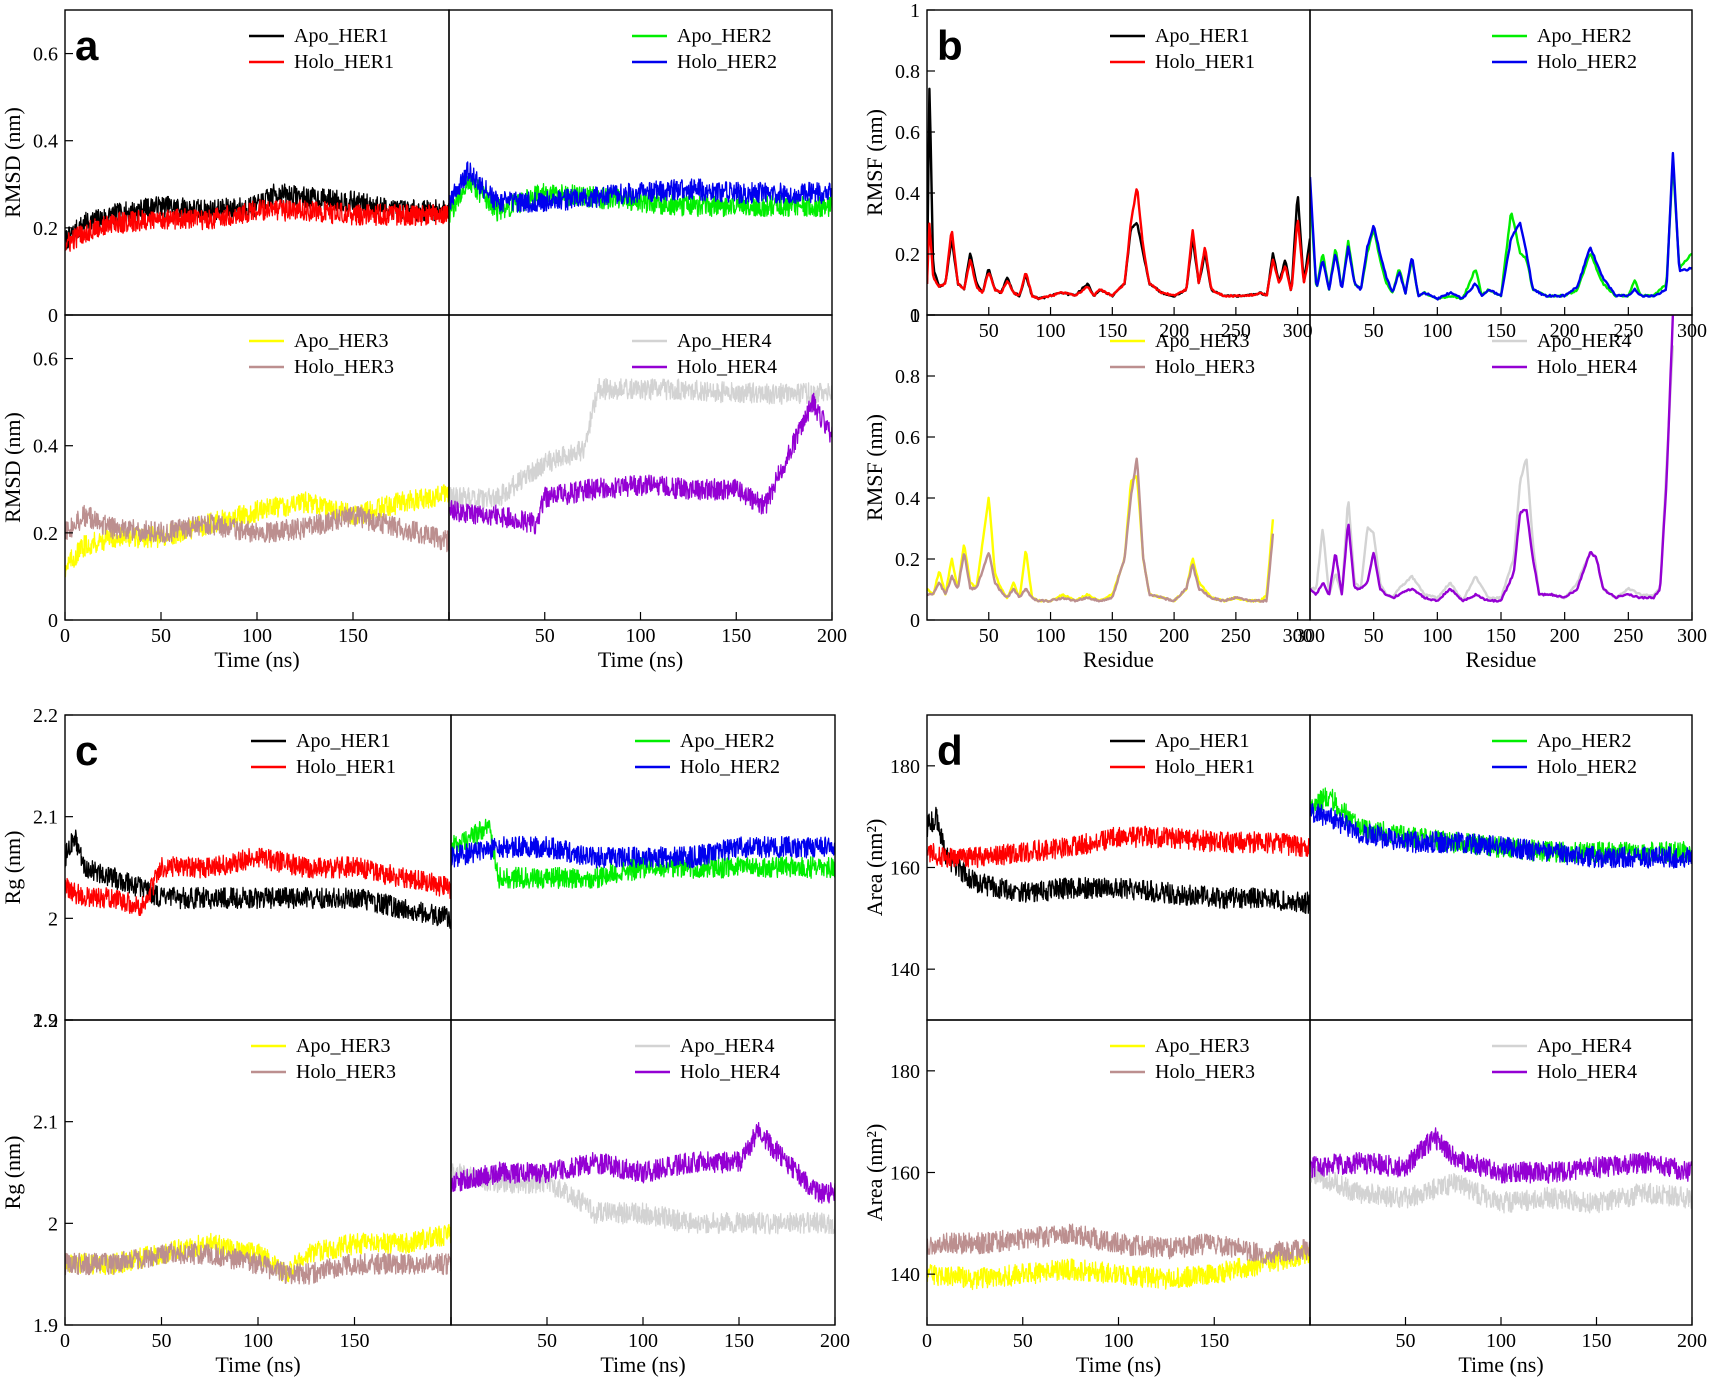 Image resolution: width=1713 pixels, height=1383 pixels. What do you see at coordinates (1508, 1198) in the screenshot?
I see `subplot-d-4: 50 100 150 200 Time (ns) Apo_HER4 Holo_HER4` at bounding box center [1508, 1198].